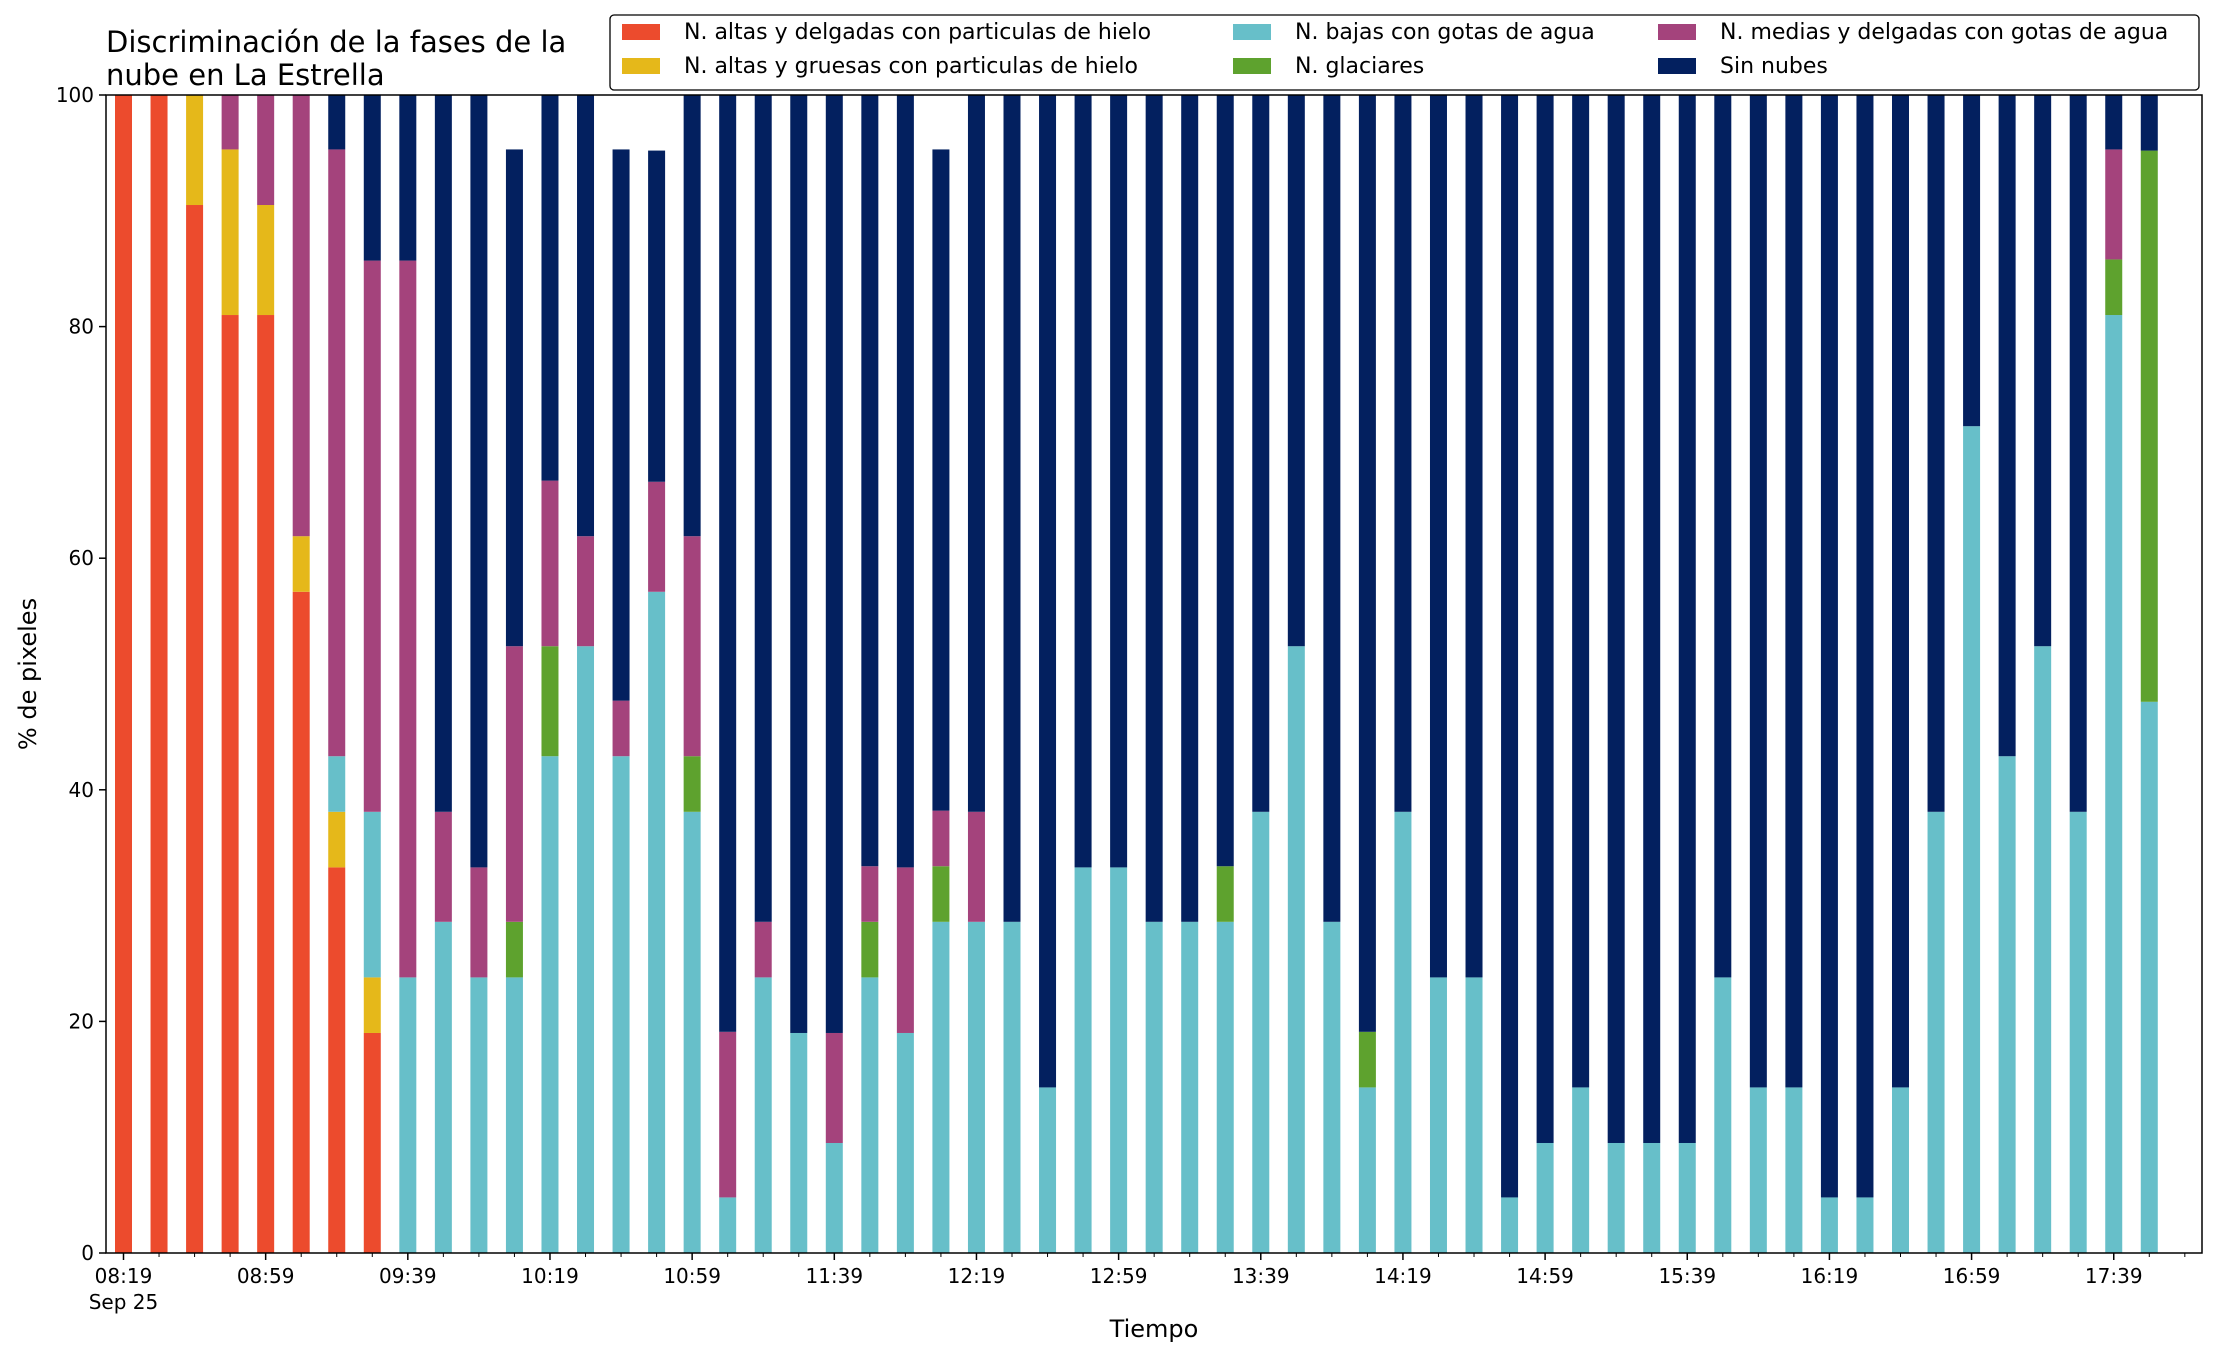  I want to click on legend-entry: N. bajas con gotas de agua, so click(1445, 32).